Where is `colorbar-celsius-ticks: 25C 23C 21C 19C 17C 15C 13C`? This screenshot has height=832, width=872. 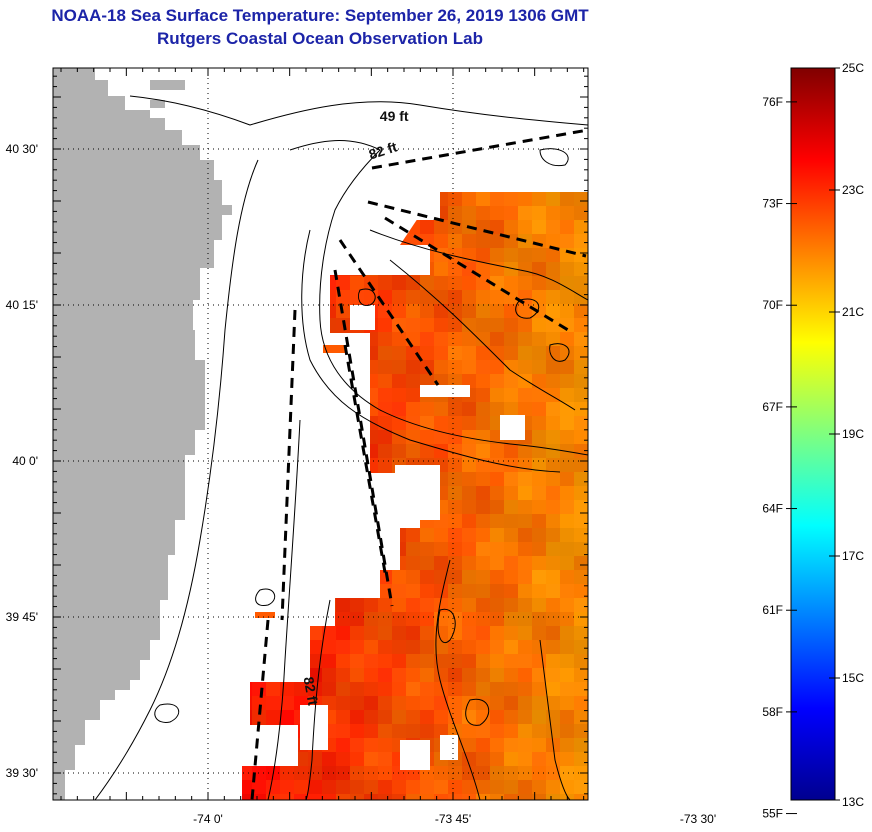 colorbar-celsius-ticks: 25C 23C 21C 19C 17C 15C 13C is located at coordinates (846, 435).